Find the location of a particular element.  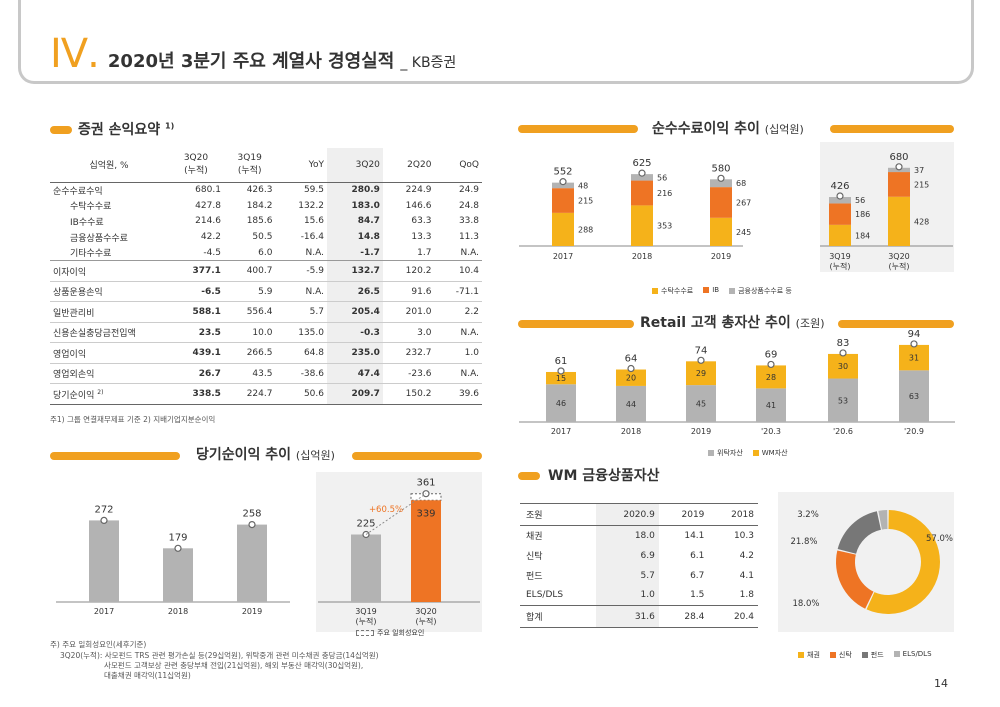

wm-legend-3-label: 펀드 is located at coordinates (877, 655).